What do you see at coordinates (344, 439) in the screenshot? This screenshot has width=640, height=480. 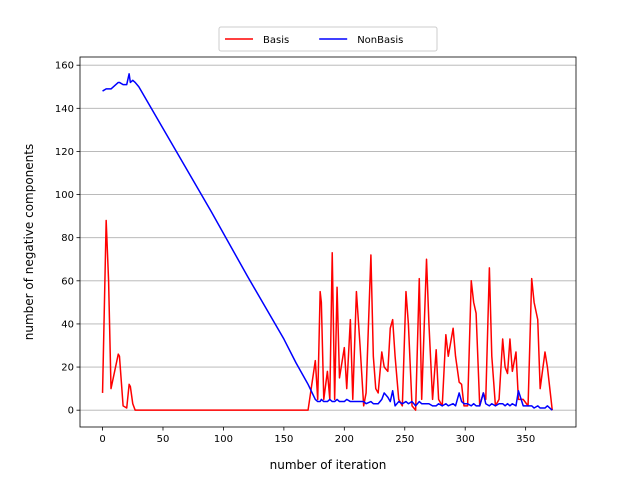 I see `x-tick-label: 200` at bounding box center [344, 439].